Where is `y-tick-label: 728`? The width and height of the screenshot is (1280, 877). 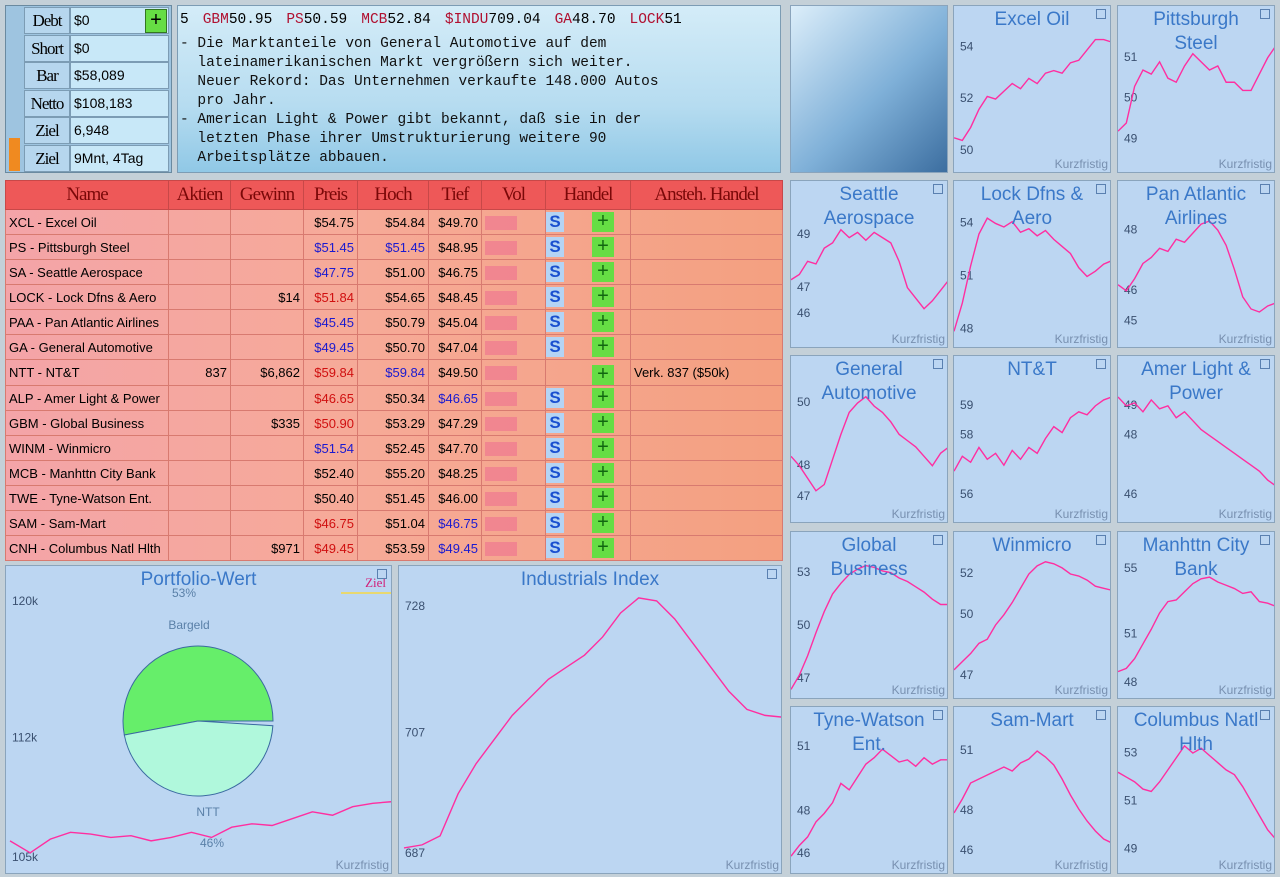
y-tick-label: 728 is located at coordinates (415, 606).